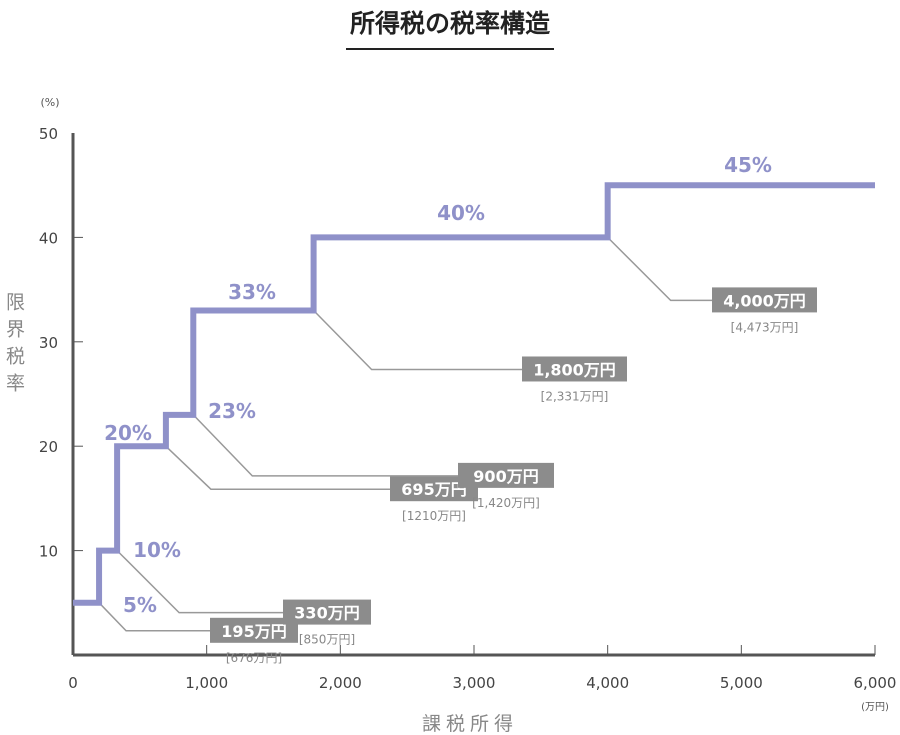 The image size is (900, 735). I want to click on chart-title: 所得税の税率構造, so click(449, 27).